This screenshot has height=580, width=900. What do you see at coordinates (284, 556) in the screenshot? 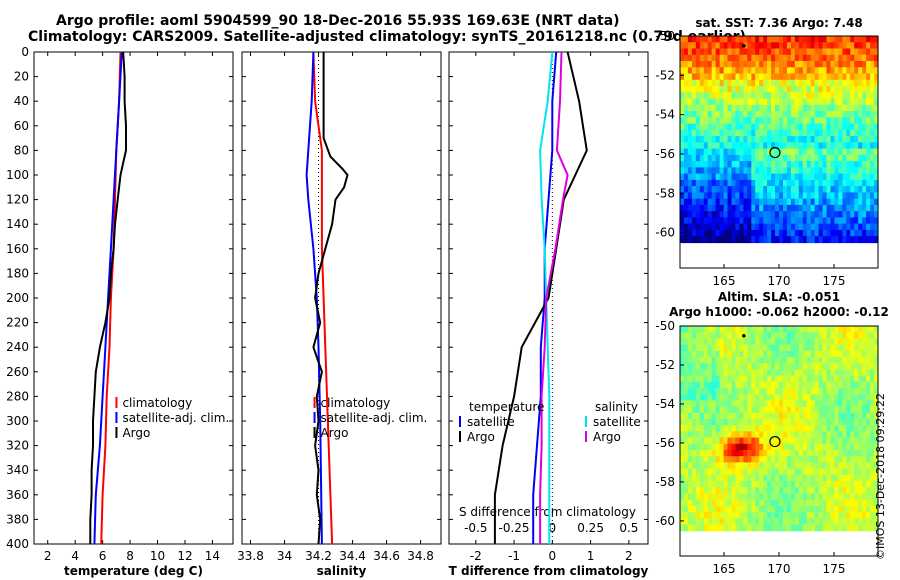
I see `x-tick-label: 34` at bounding box center [284, 556].